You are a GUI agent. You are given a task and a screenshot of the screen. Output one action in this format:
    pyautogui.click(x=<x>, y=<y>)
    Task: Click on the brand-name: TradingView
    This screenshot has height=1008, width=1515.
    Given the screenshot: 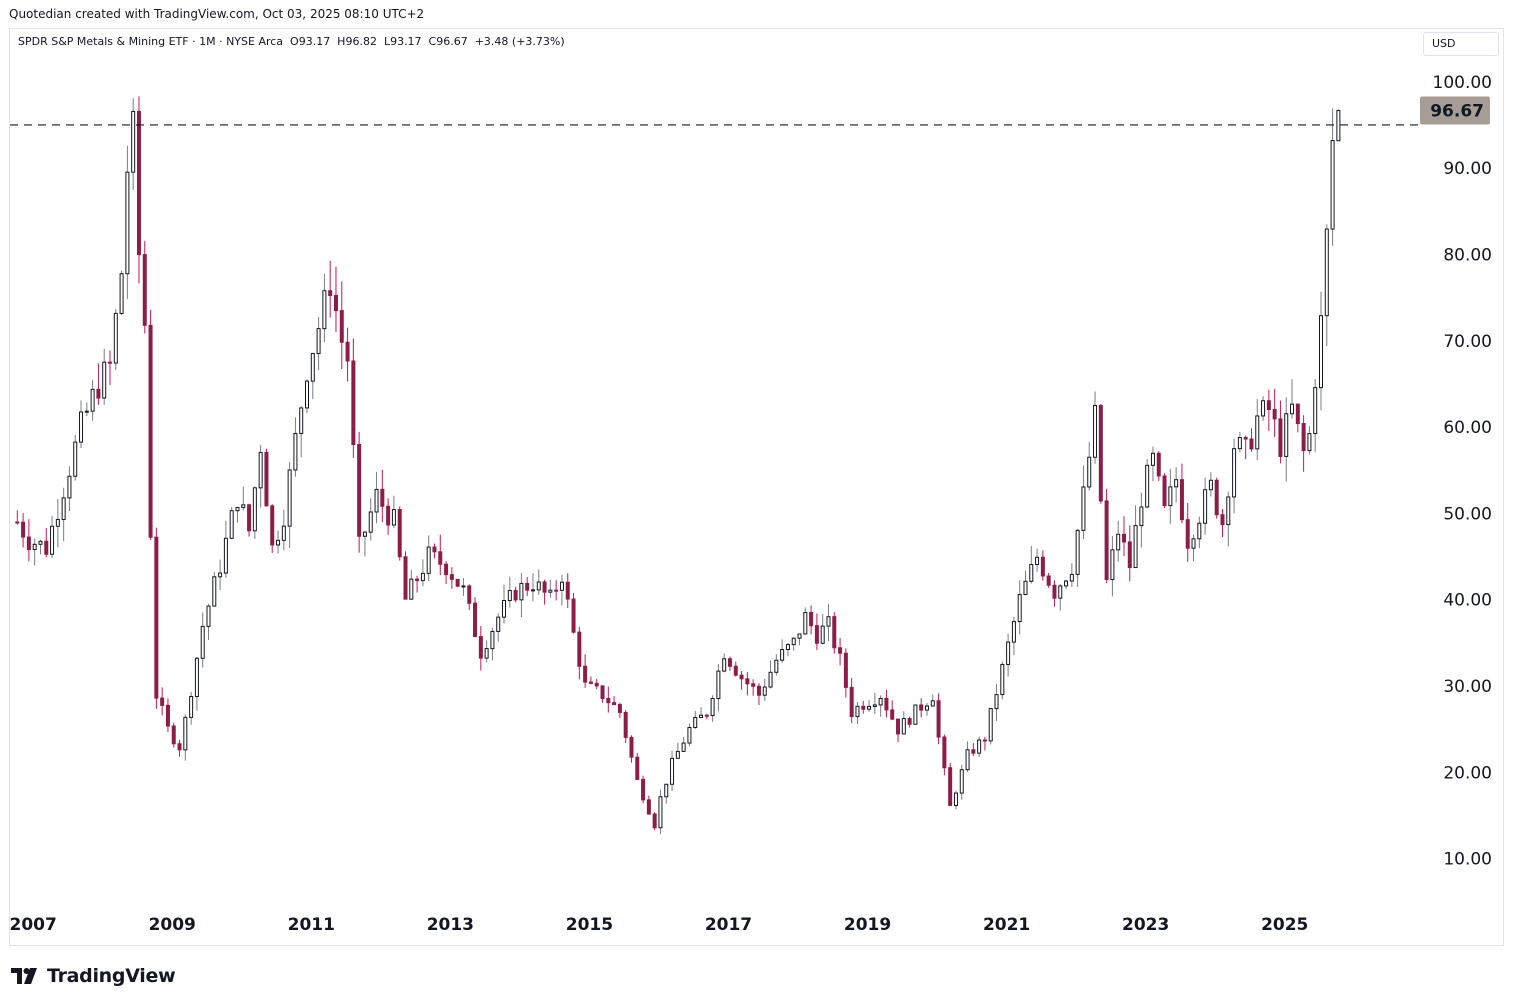 What is the action you would take?
    pyautogui.click(x=111, y=976)
    